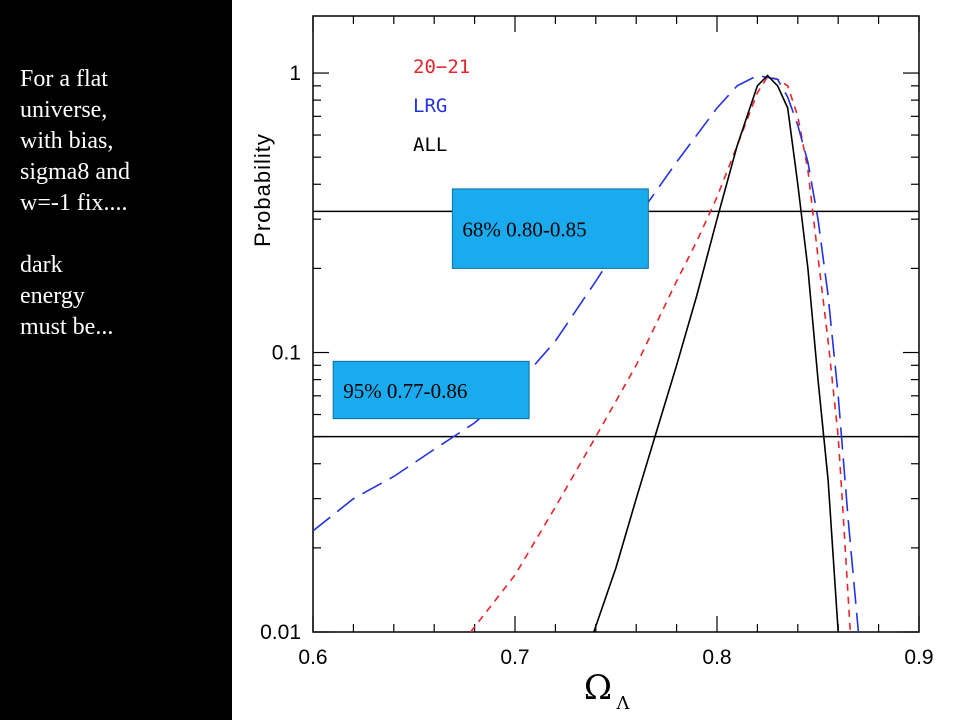 The height and width of the screenshot is (720, 960). Describe the element at coordinates (441, 67) in the screenshot. I see `legend-entry: 20−21` at that location.